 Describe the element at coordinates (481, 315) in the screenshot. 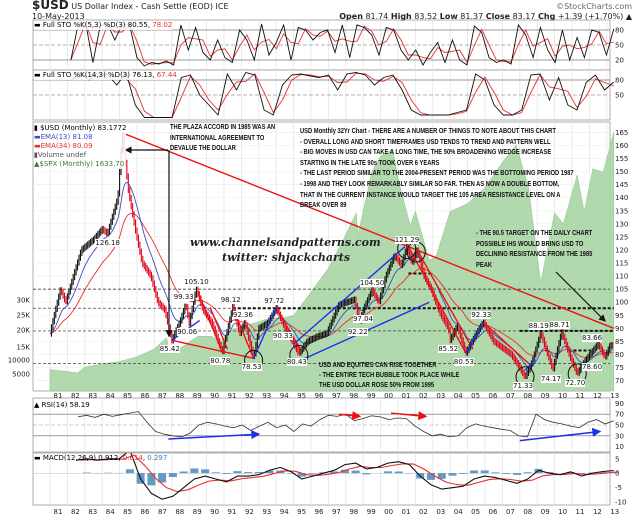

I see `price-label: 92.33` at that location.